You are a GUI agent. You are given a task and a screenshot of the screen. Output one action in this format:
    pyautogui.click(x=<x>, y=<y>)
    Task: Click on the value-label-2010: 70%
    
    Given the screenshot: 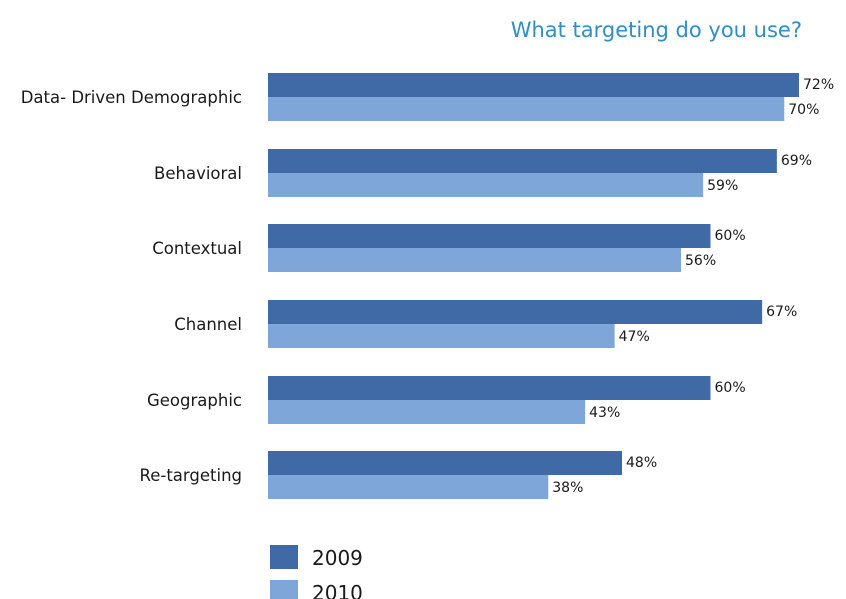 What is the action you would take?
    pyautogui.click(x=803, y=110)
    